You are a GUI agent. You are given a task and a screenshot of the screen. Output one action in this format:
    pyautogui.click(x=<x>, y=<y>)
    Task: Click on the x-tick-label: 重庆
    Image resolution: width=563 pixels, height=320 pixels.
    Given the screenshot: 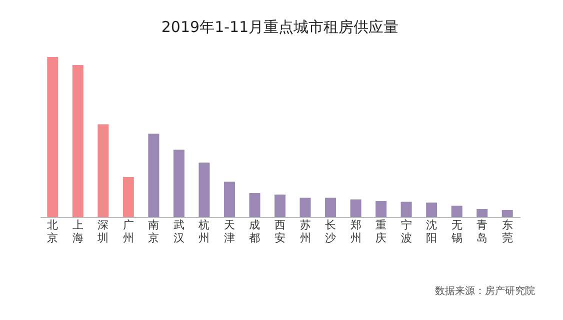 What is the action you would take?
    pyautogui.click(x=381, y=231)
    